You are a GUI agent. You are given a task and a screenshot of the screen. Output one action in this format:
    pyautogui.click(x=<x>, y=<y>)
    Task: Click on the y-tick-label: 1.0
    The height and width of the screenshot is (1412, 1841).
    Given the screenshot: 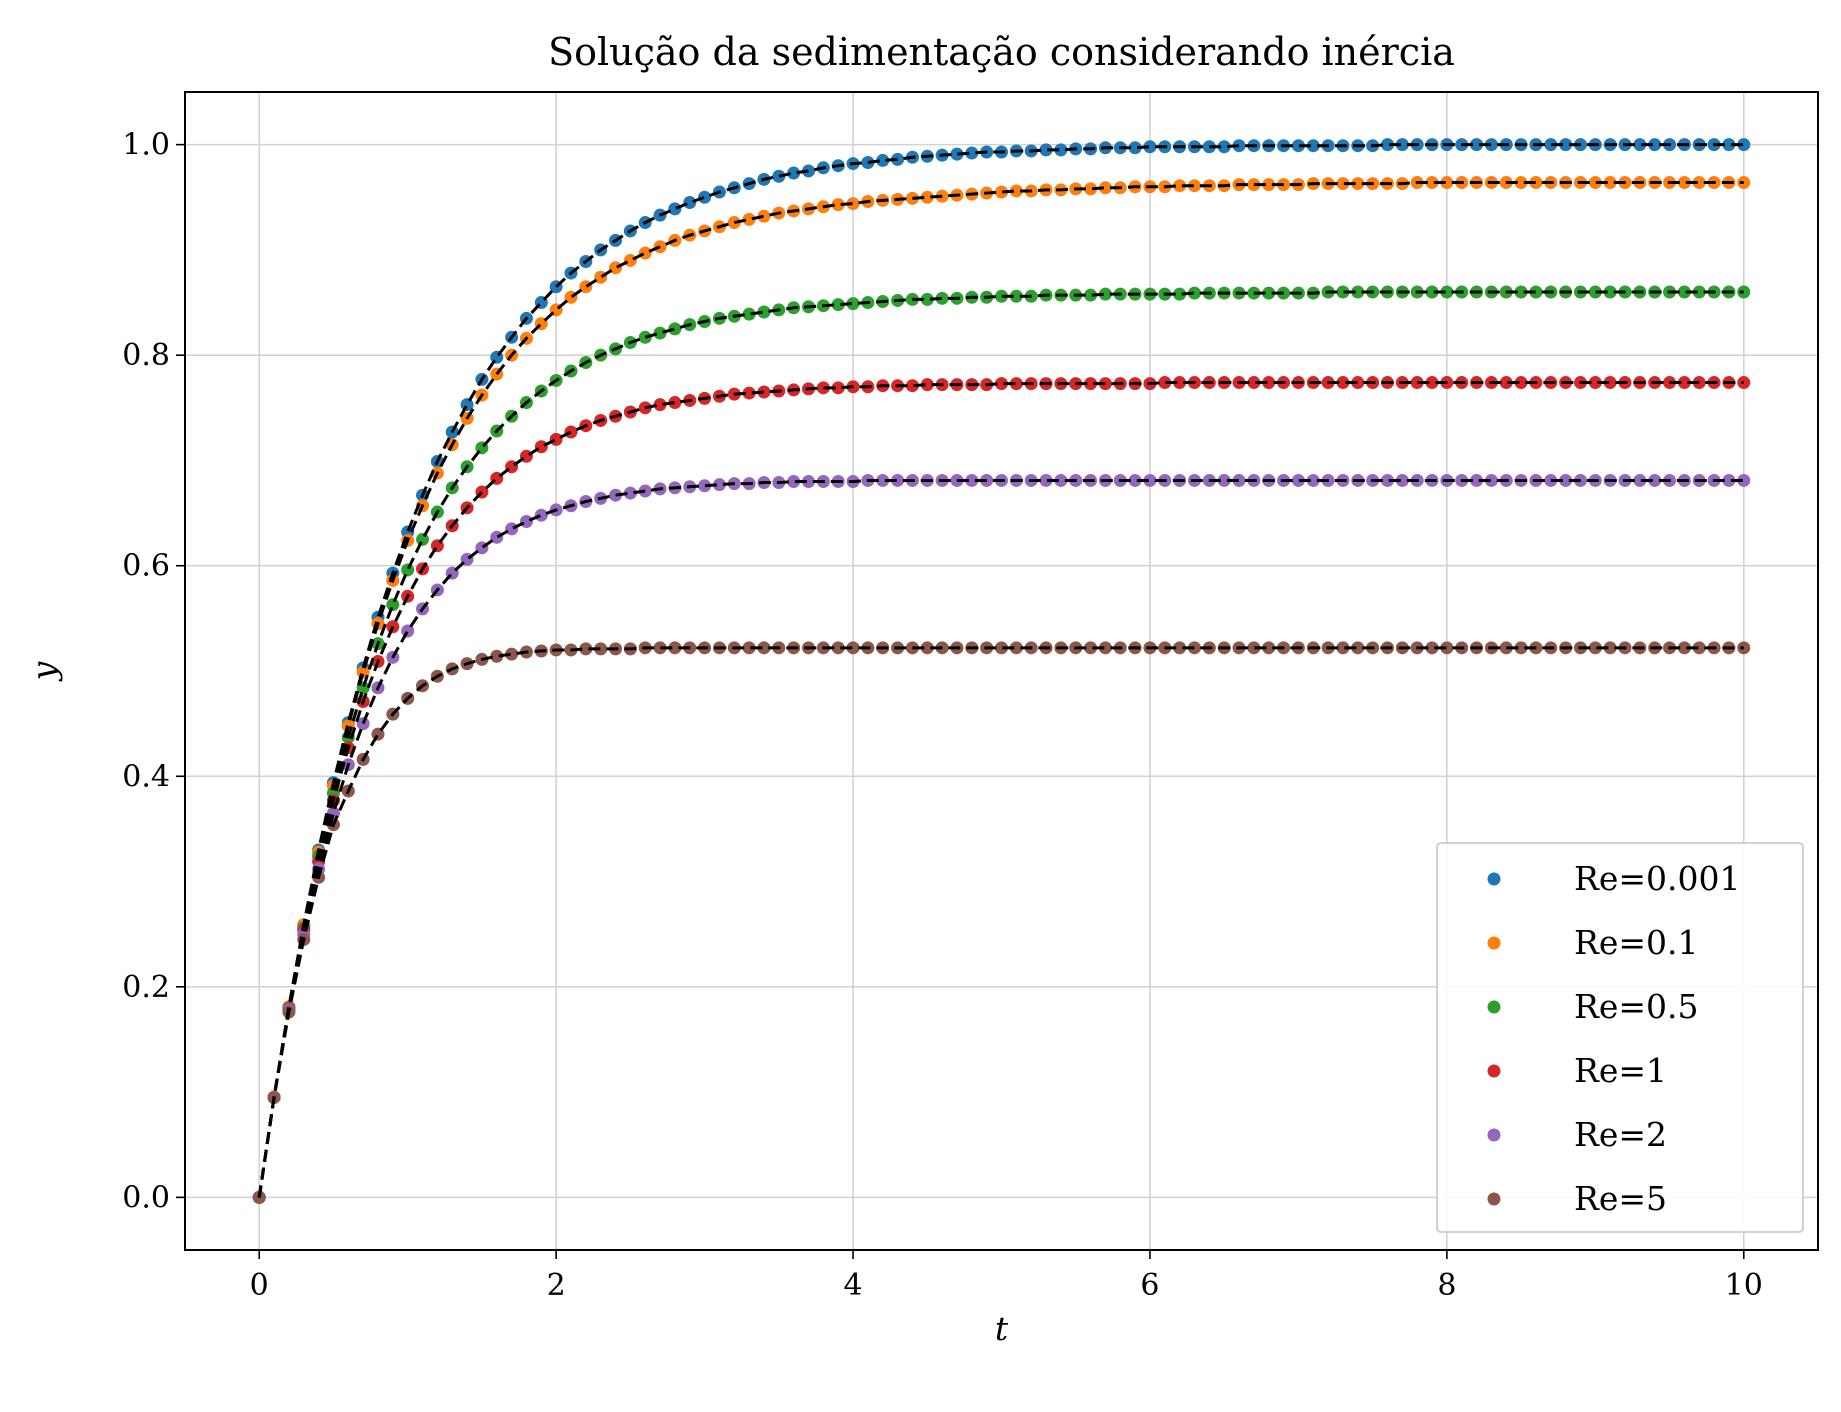 What is the action you would take?
    pyautogui.click(x=146, y=145)
    